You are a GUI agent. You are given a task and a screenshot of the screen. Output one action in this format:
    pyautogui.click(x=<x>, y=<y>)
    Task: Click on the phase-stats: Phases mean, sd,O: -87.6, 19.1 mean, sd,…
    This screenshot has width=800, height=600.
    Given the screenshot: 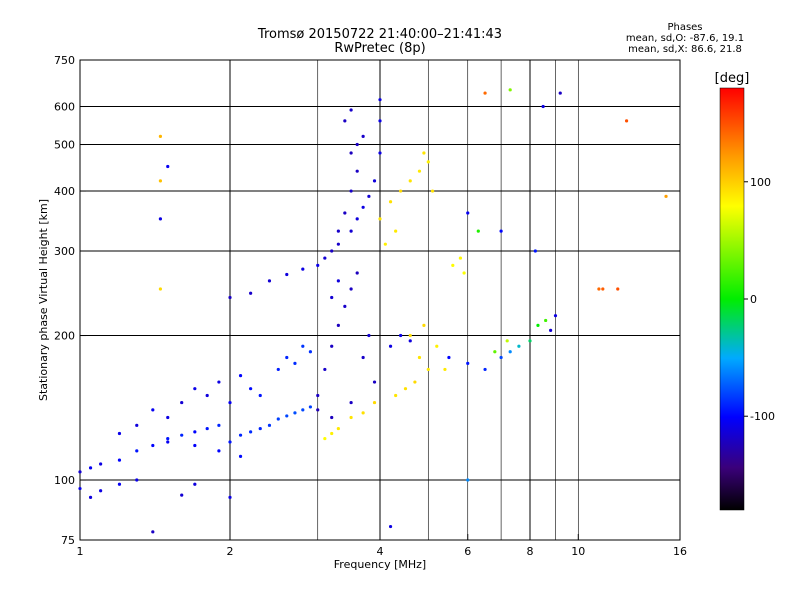 What is the action you would take?
    pyautogui.click(x=685, y=38)
    